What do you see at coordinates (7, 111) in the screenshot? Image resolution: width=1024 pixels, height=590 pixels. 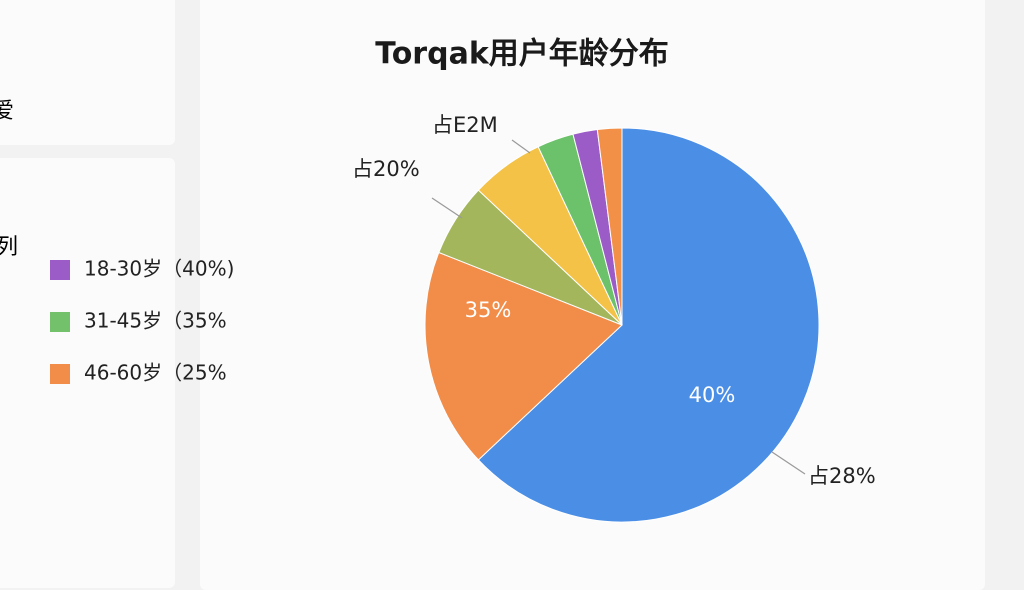 I see `sidebar-text: 爱` at bounding box center [7, 111].